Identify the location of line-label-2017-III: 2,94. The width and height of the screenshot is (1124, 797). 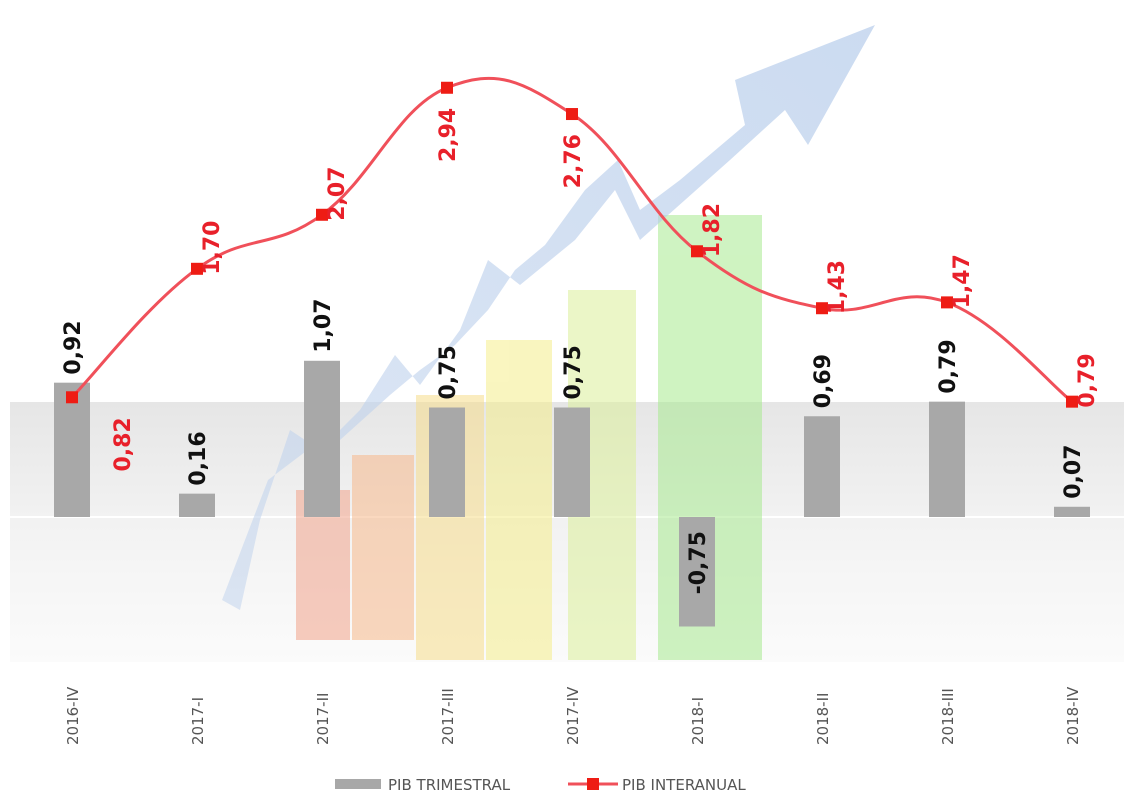
(448, 135).